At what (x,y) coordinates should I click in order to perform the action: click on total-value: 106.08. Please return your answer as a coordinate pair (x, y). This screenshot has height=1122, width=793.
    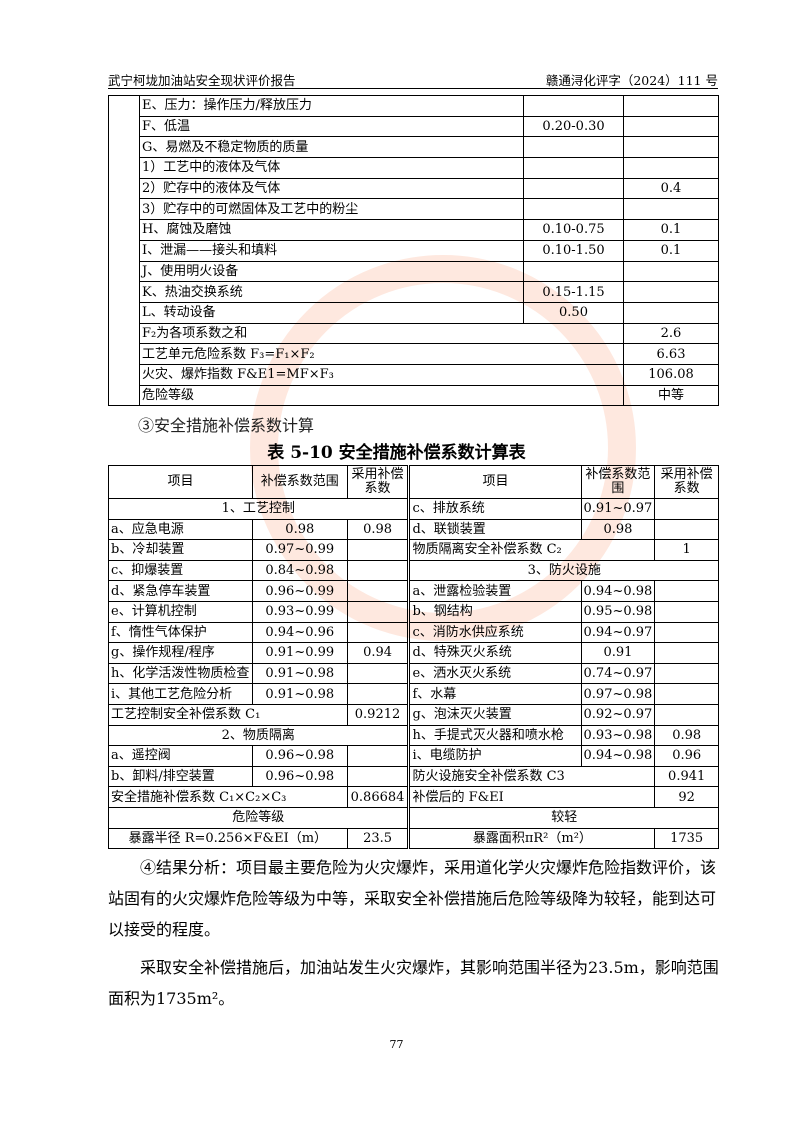
    Looking at the image, I should click on (671, 374).